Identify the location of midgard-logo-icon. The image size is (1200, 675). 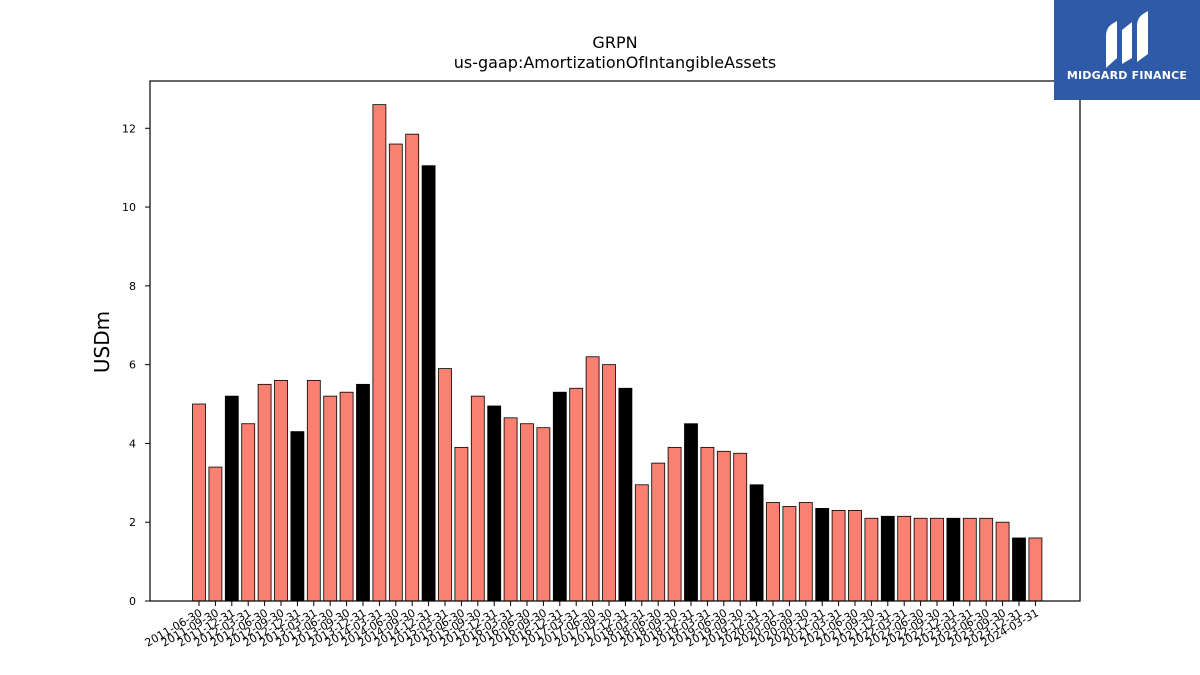
(1127, 39).